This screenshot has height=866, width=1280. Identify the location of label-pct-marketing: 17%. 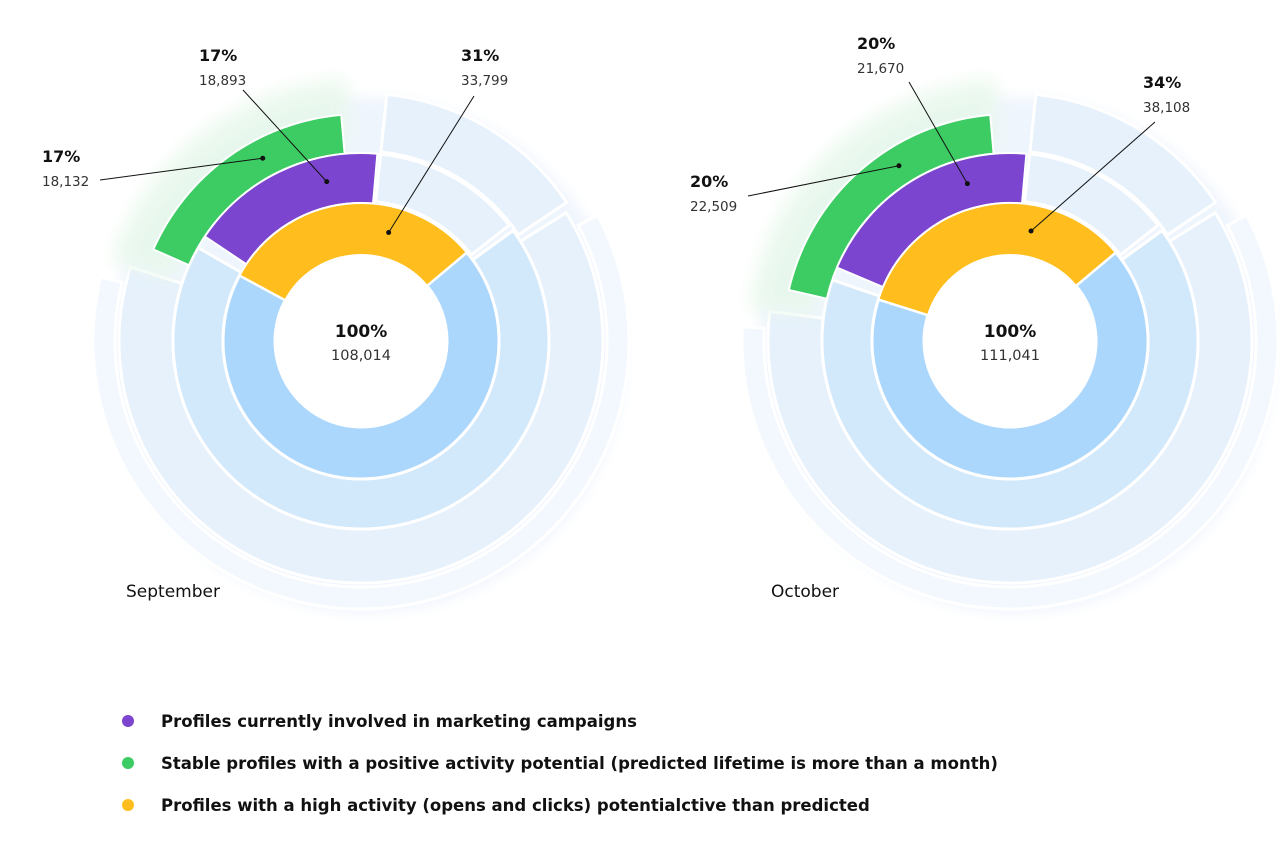
(218, 55).